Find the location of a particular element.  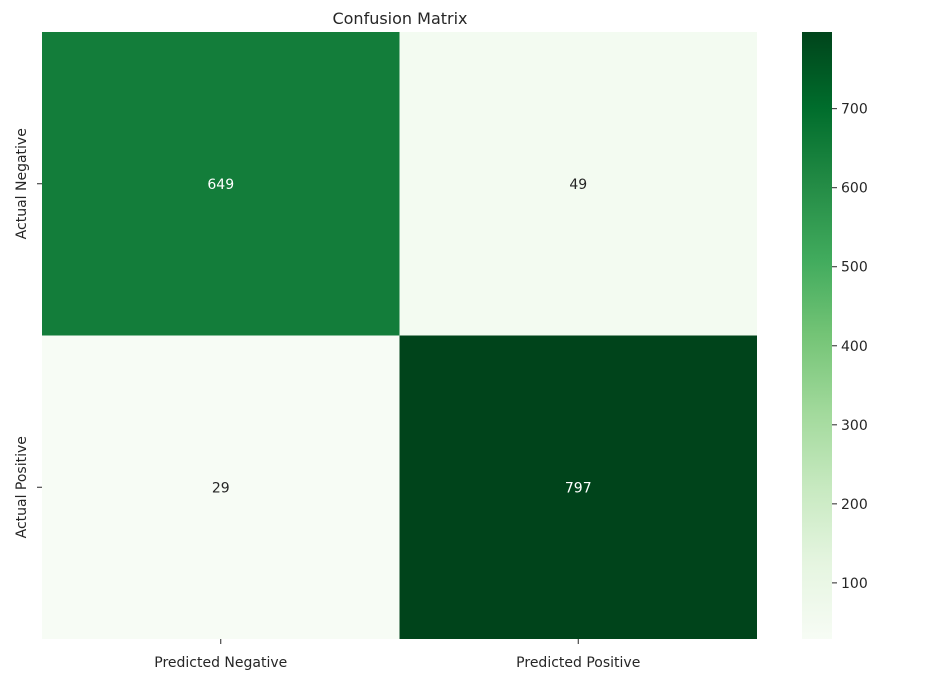

chart-title: Confusion Matrix is located at coordinates (399, 18).